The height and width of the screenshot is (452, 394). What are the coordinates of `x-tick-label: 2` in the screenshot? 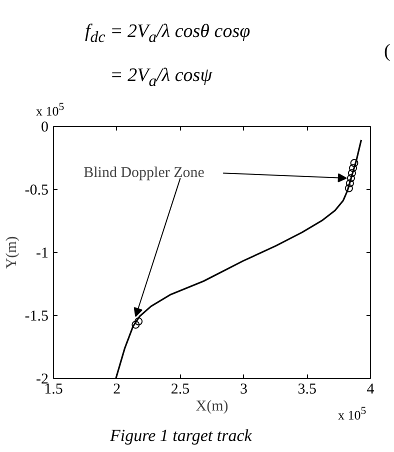 It's located at (117, 390).